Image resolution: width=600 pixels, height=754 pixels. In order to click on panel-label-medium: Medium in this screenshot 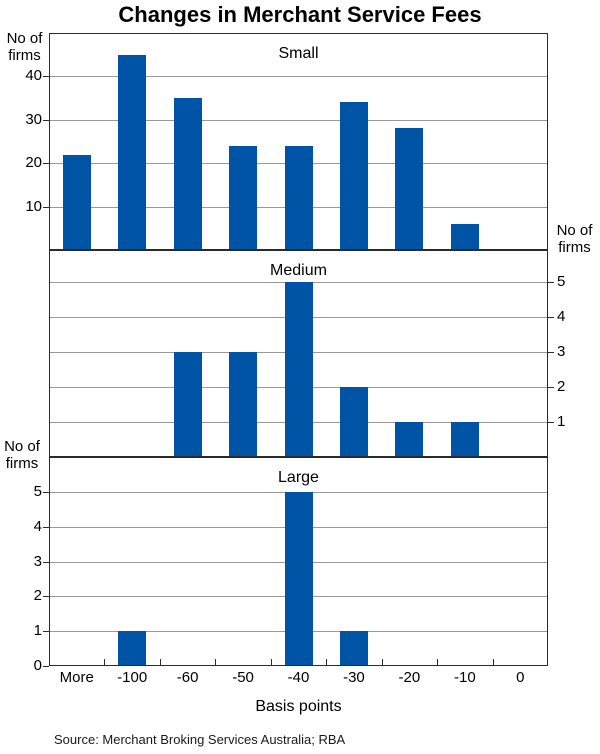, I will do `click(298, 270)`.